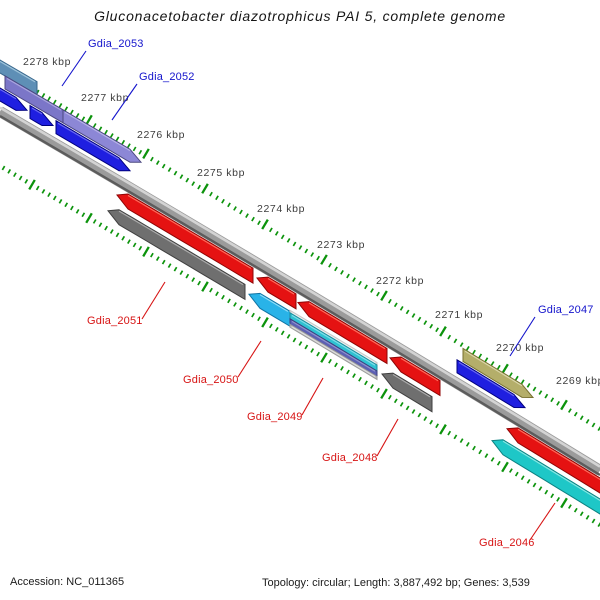 This screenshot has height=600, width=600. Describe the element at coordinates (97, 131) in the screenshot. I see `gene-arrow-Gdia_2052-highlight` at that location.